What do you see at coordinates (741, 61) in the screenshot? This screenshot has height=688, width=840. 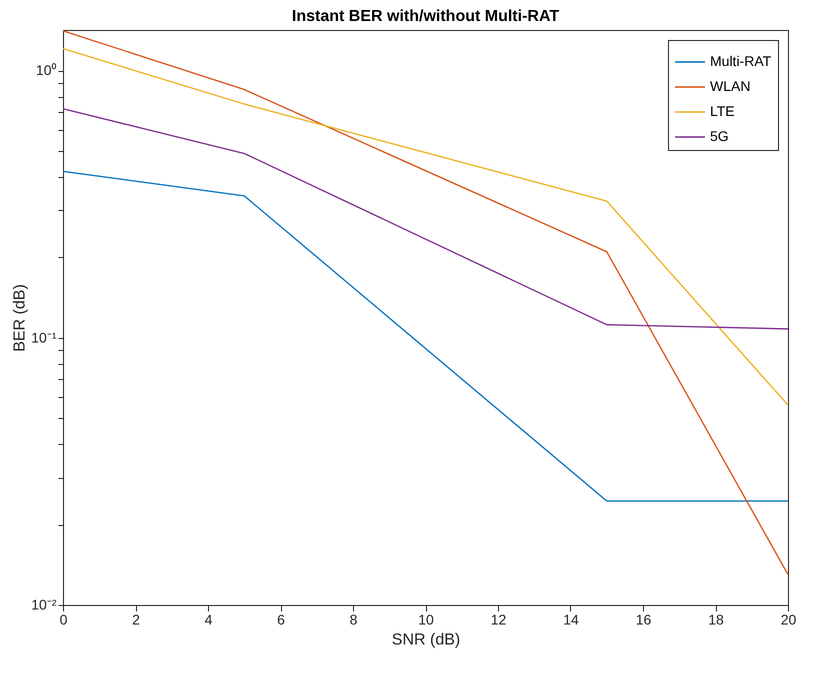 I see `legend-label: Multi-RAT` at bounding box center [741, 61].